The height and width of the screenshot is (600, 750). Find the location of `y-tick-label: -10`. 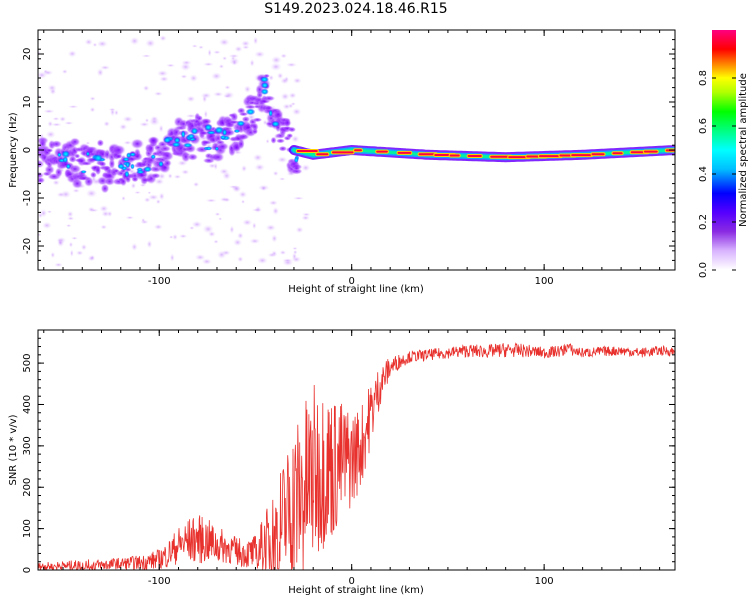

y-tick-label: -10 is located at coordinates (27, 198).